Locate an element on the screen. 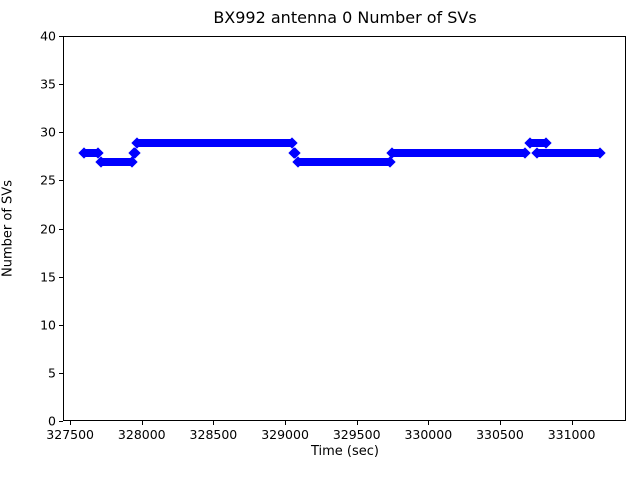 This screenshot has height=480, width=640. y-tick-label: 5 is located at coordinates (52, 373).